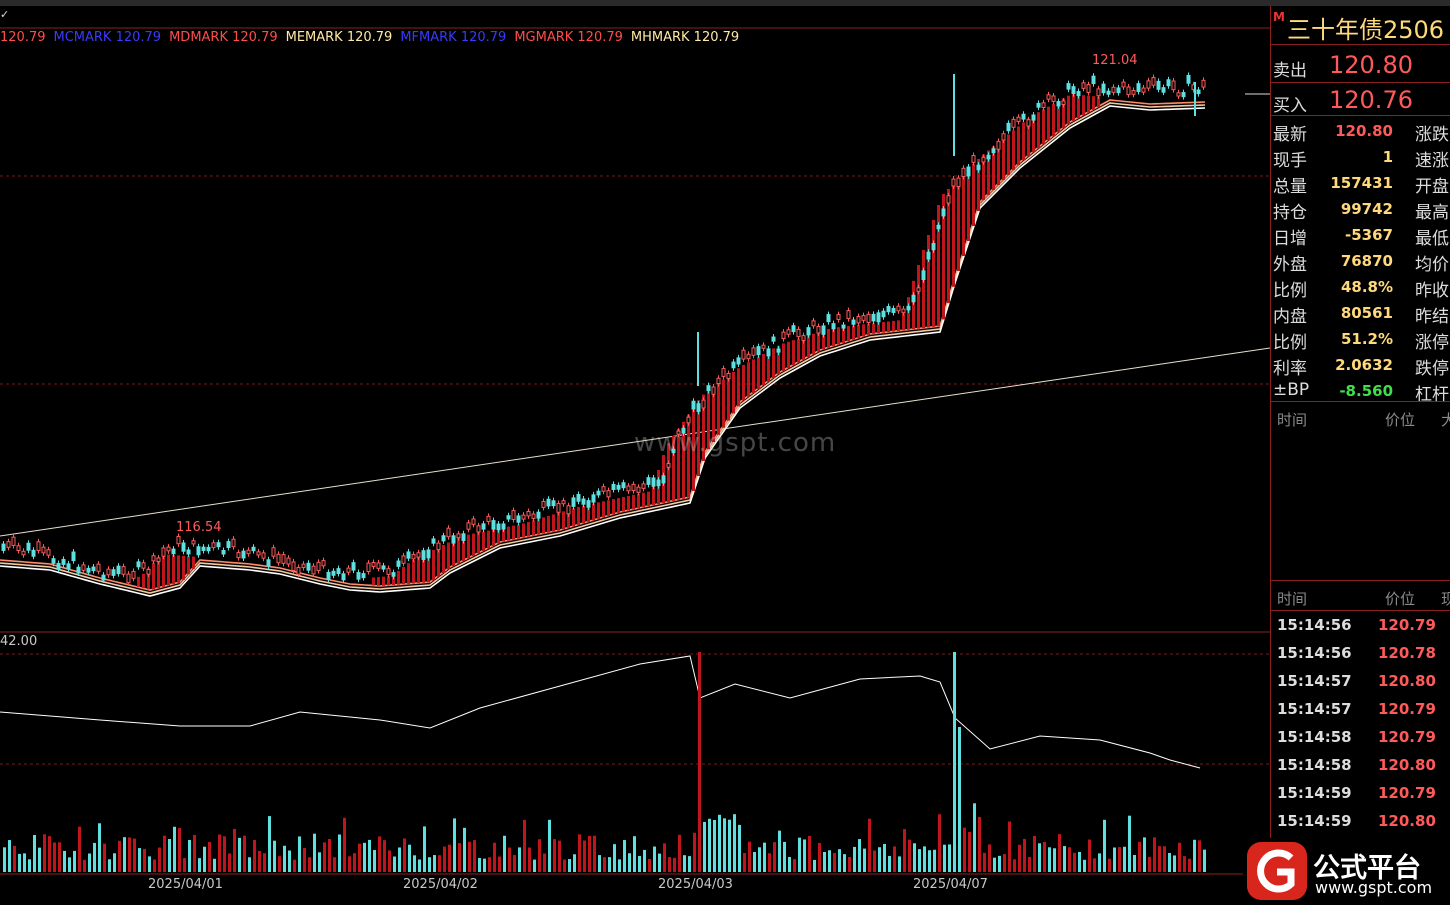  What do you see at coordinates (1362, 770) in the screenshot?
I see `tick-row: 15:14:58 120.80` at bounding box center [1362, 770].